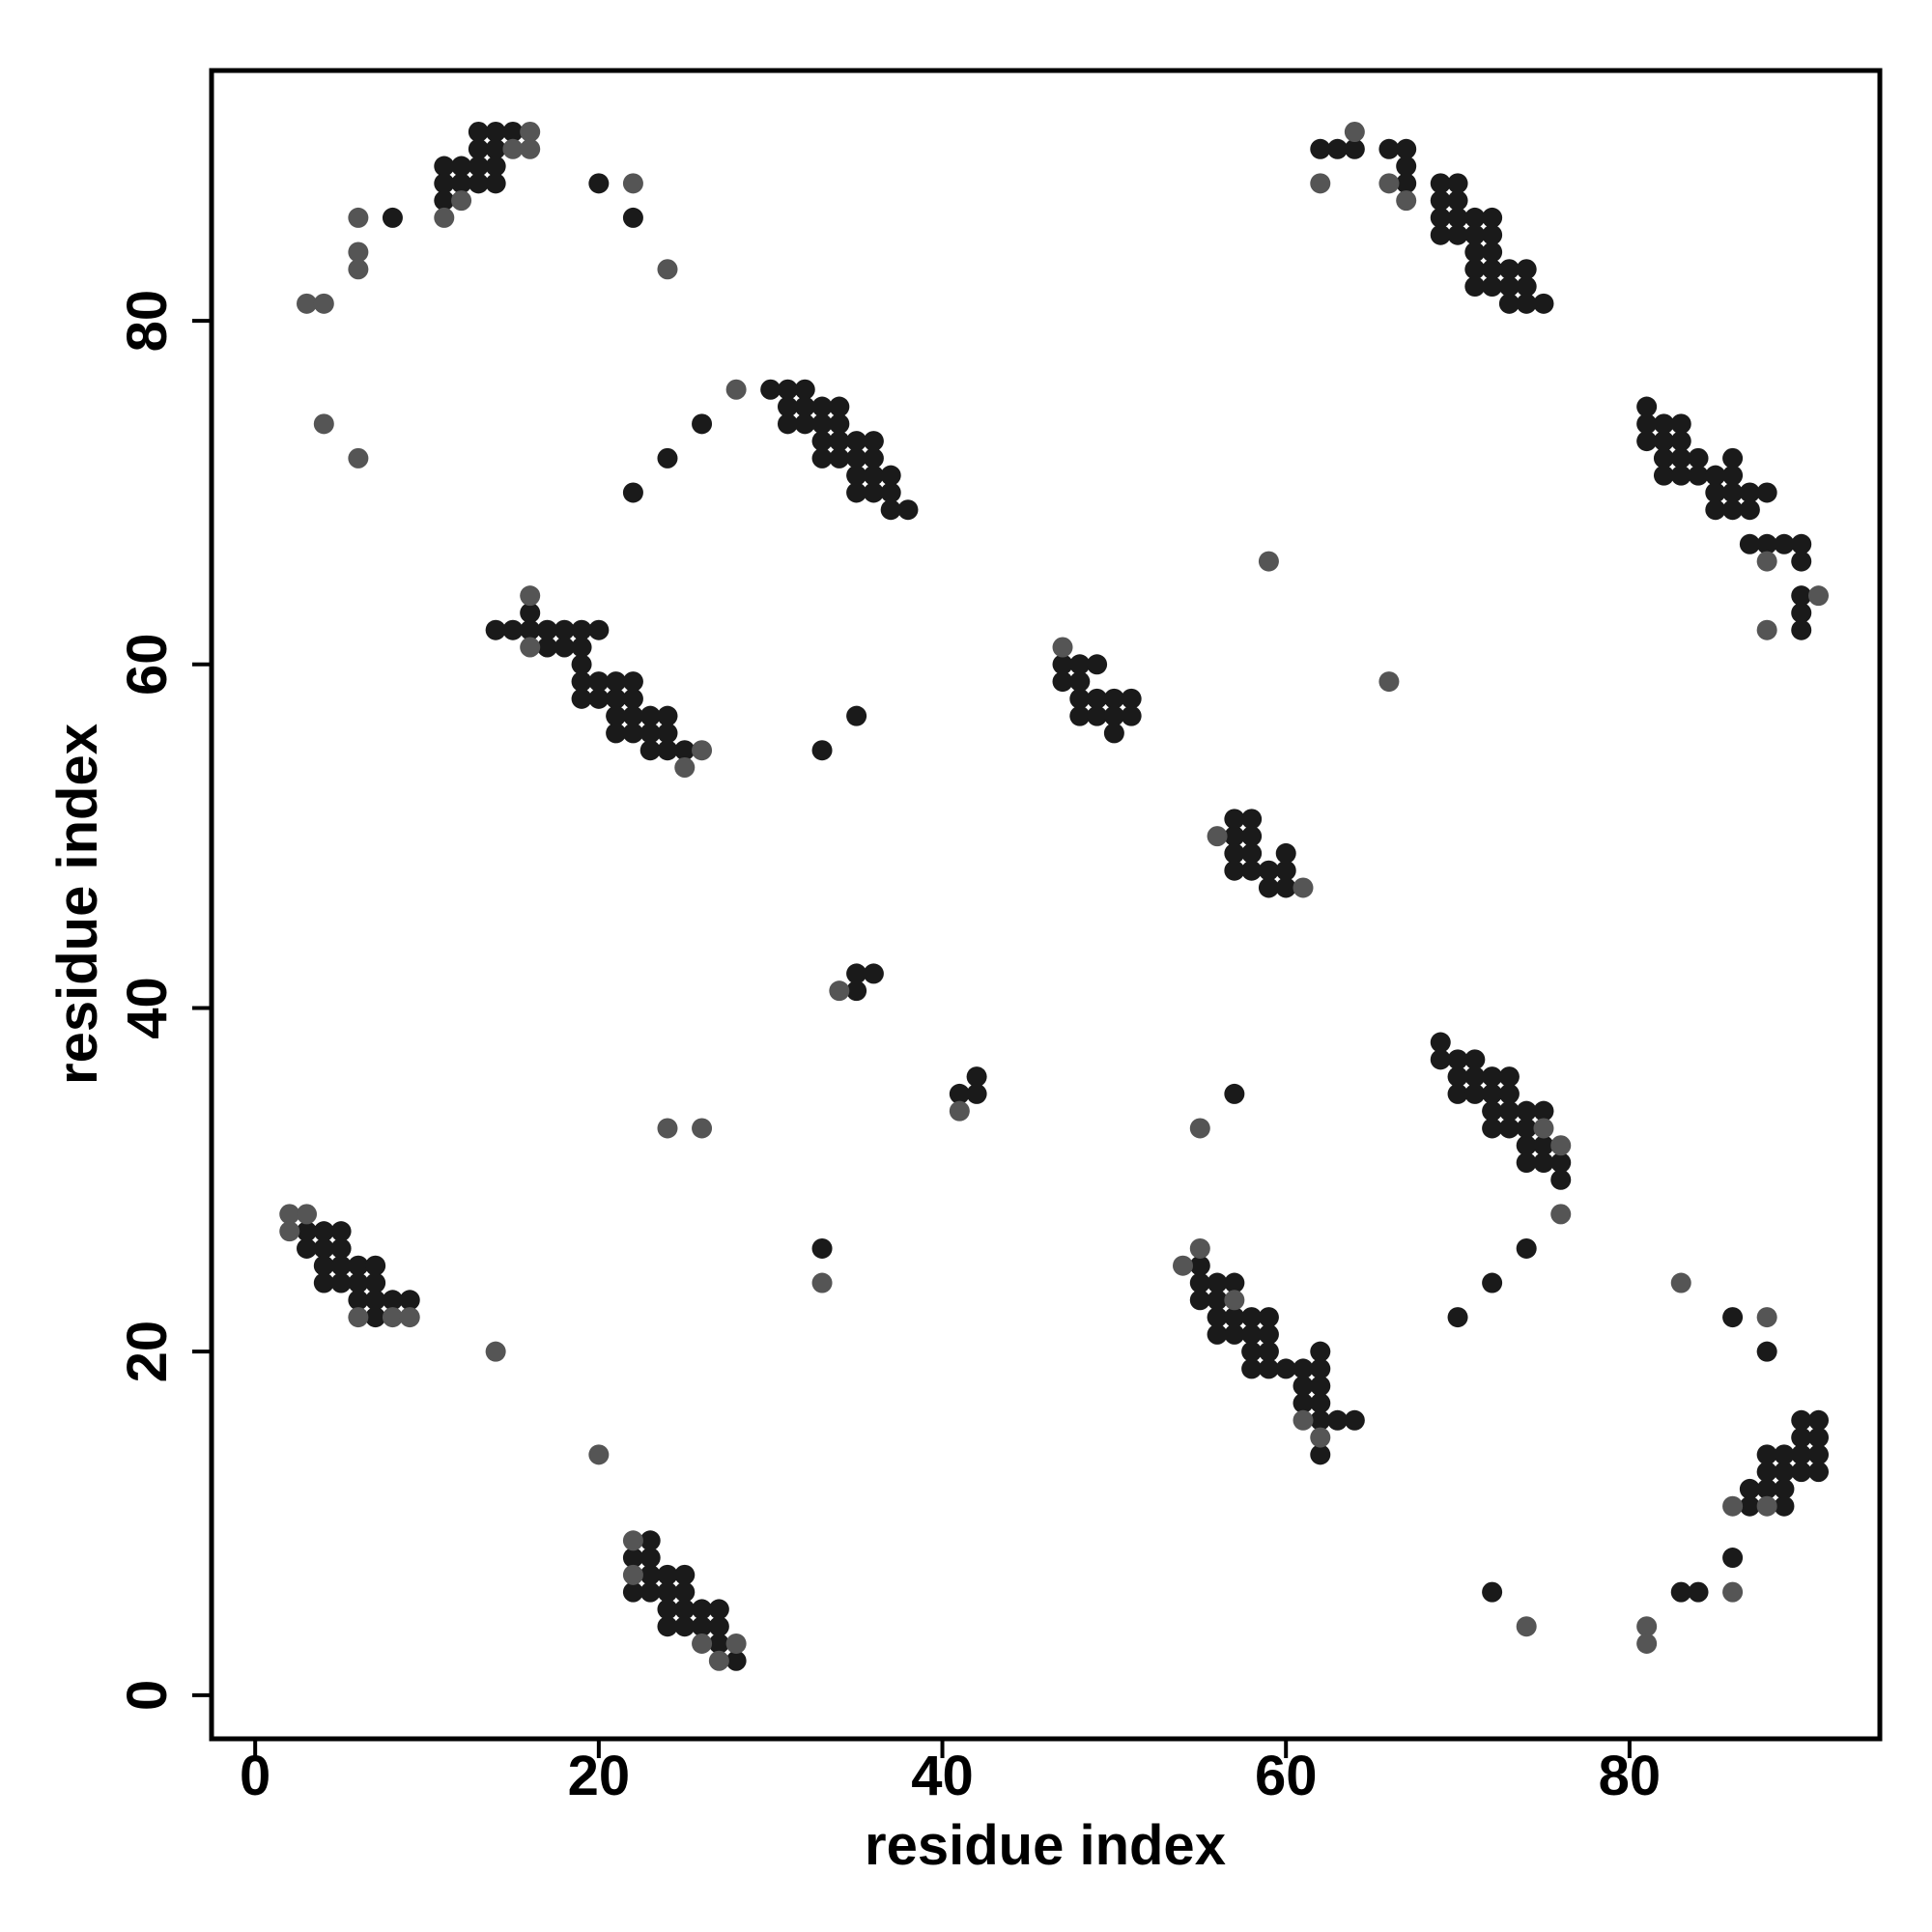 The height and width of the screenshot is (1932, 1932). I want to click on y-tick-label: 80, so click(147, 321).